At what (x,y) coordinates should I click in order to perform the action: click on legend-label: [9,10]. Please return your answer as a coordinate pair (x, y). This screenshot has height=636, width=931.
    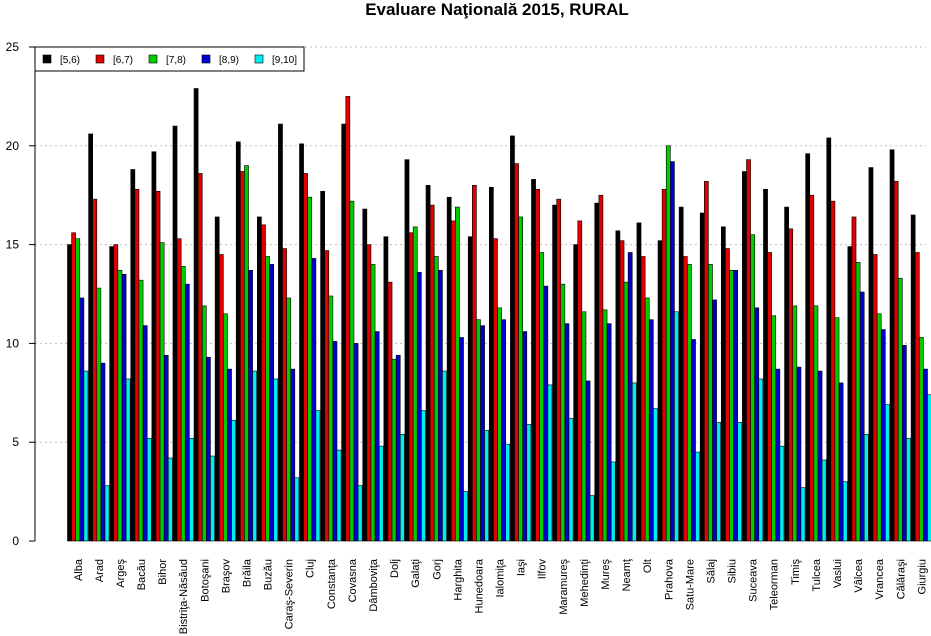
    Looking at the image, I should click on (284, 60).